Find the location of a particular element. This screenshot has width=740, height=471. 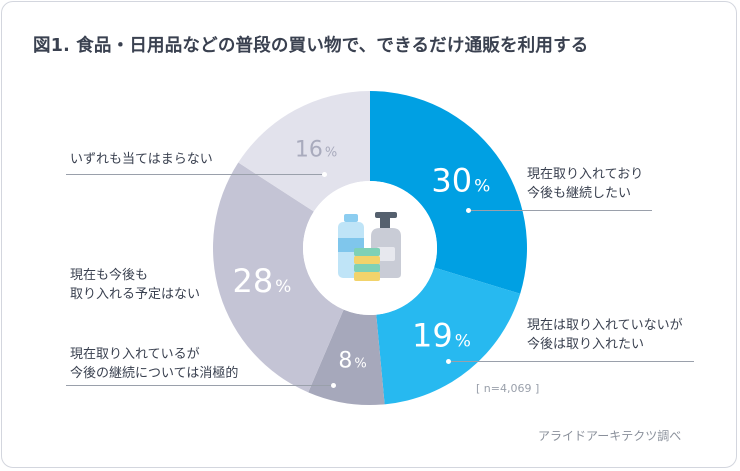

source-credit: アライドアーキテクツ調べ is located at coordinates (610, 436).